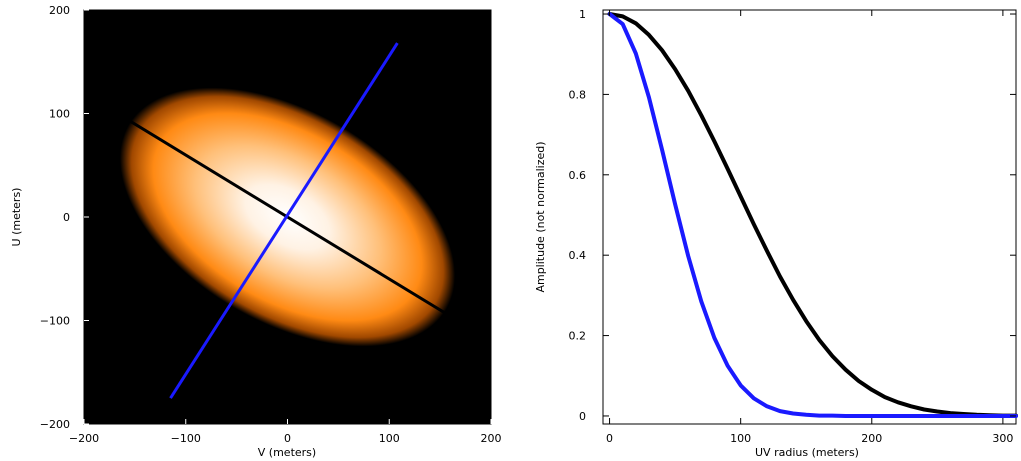 Image resolution: width=1021 pixels, height=461 pixels. I want to click on x-tick-label: −200, so click(84, 438).